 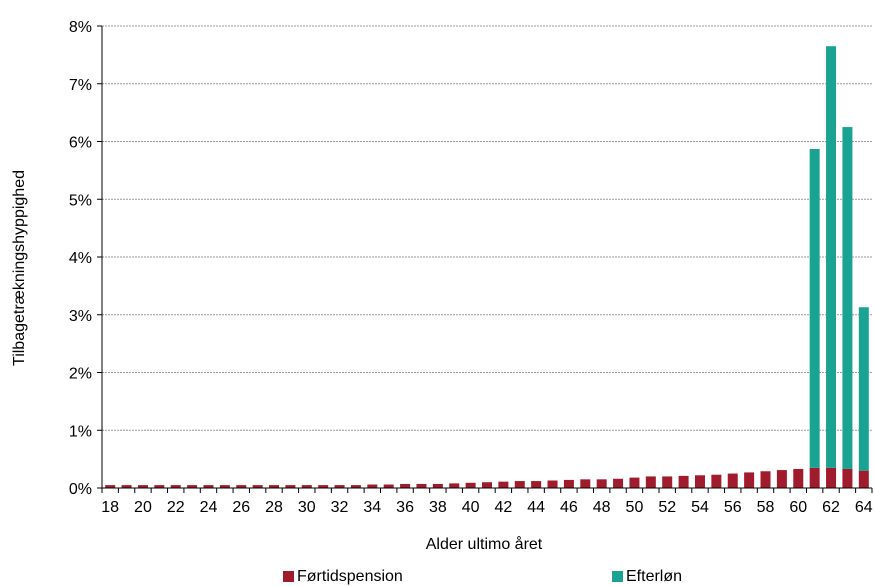 What do you see at coordinates (503, 507) in the screenshot?
I see `x-tick-label: 42` at bounding box center [503, 507].